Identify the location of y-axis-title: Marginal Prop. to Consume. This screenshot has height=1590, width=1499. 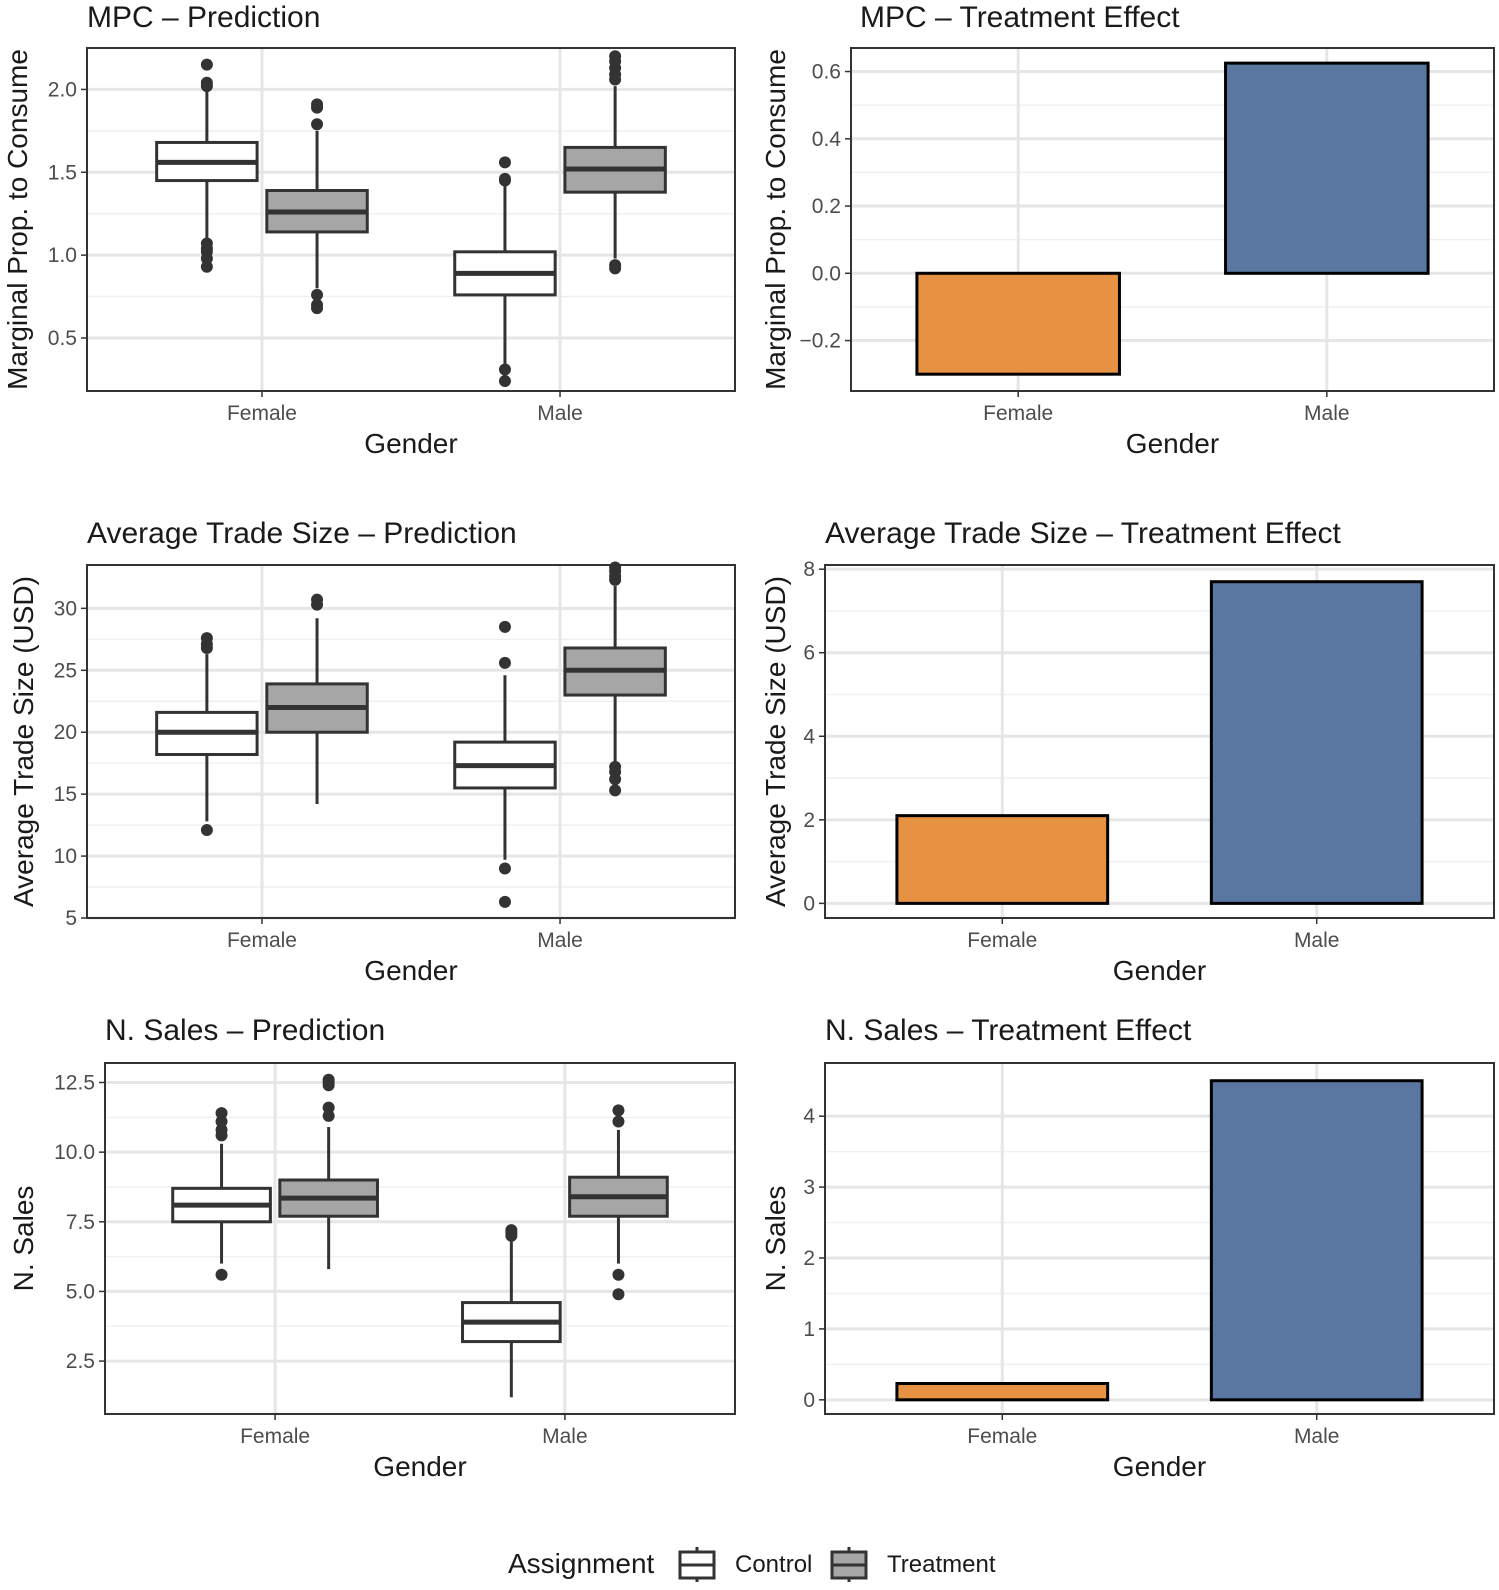
(775, 219).